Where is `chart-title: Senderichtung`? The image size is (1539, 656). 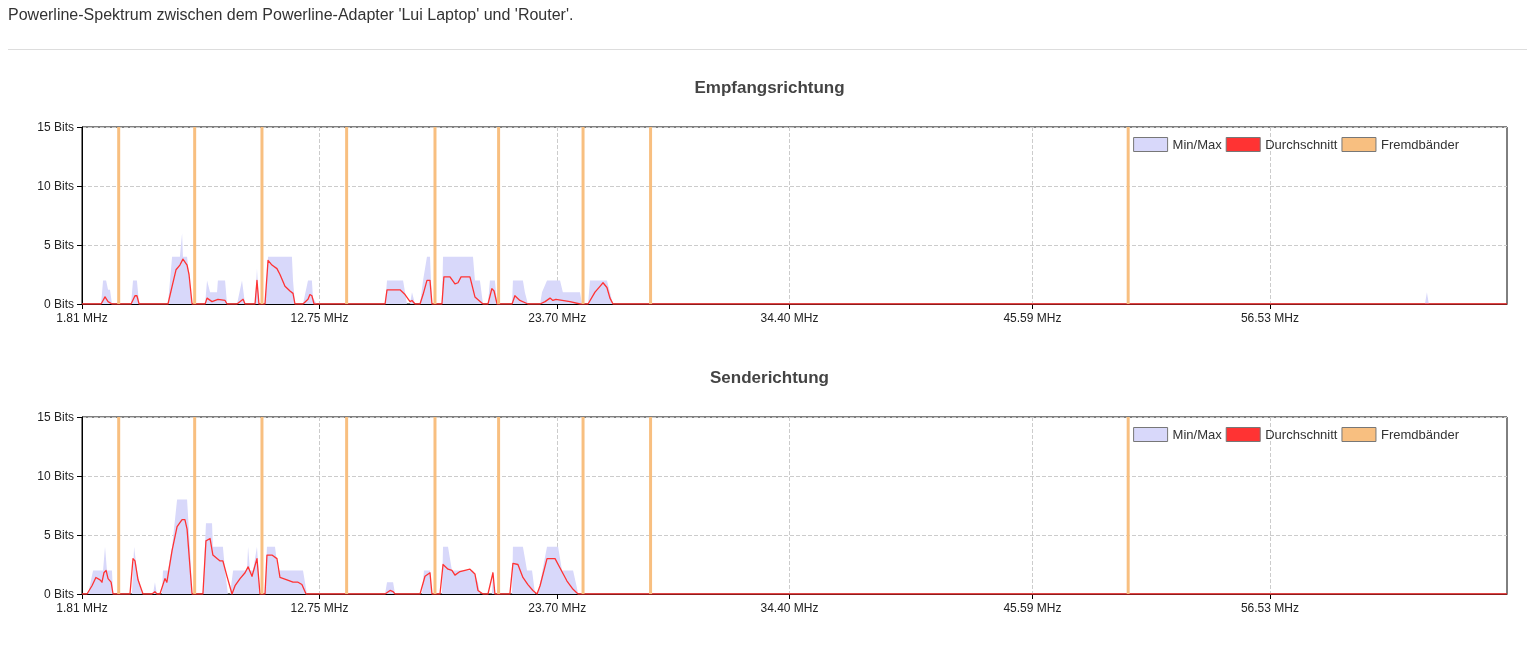 chart-title: Senderichtung is located at coordinates (769, 377).